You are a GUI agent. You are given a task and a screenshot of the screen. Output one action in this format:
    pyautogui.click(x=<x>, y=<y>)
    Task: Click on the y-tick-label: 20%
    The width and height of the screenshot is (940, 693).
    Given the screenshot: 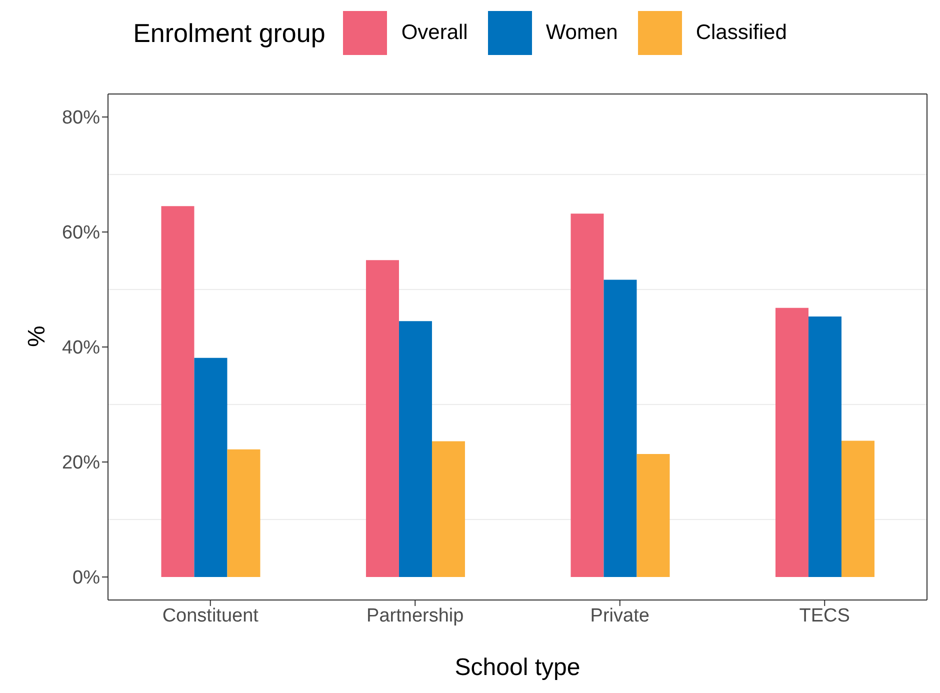 What is the action you would take?
    pyautogui.click(x=81, y=463)
    